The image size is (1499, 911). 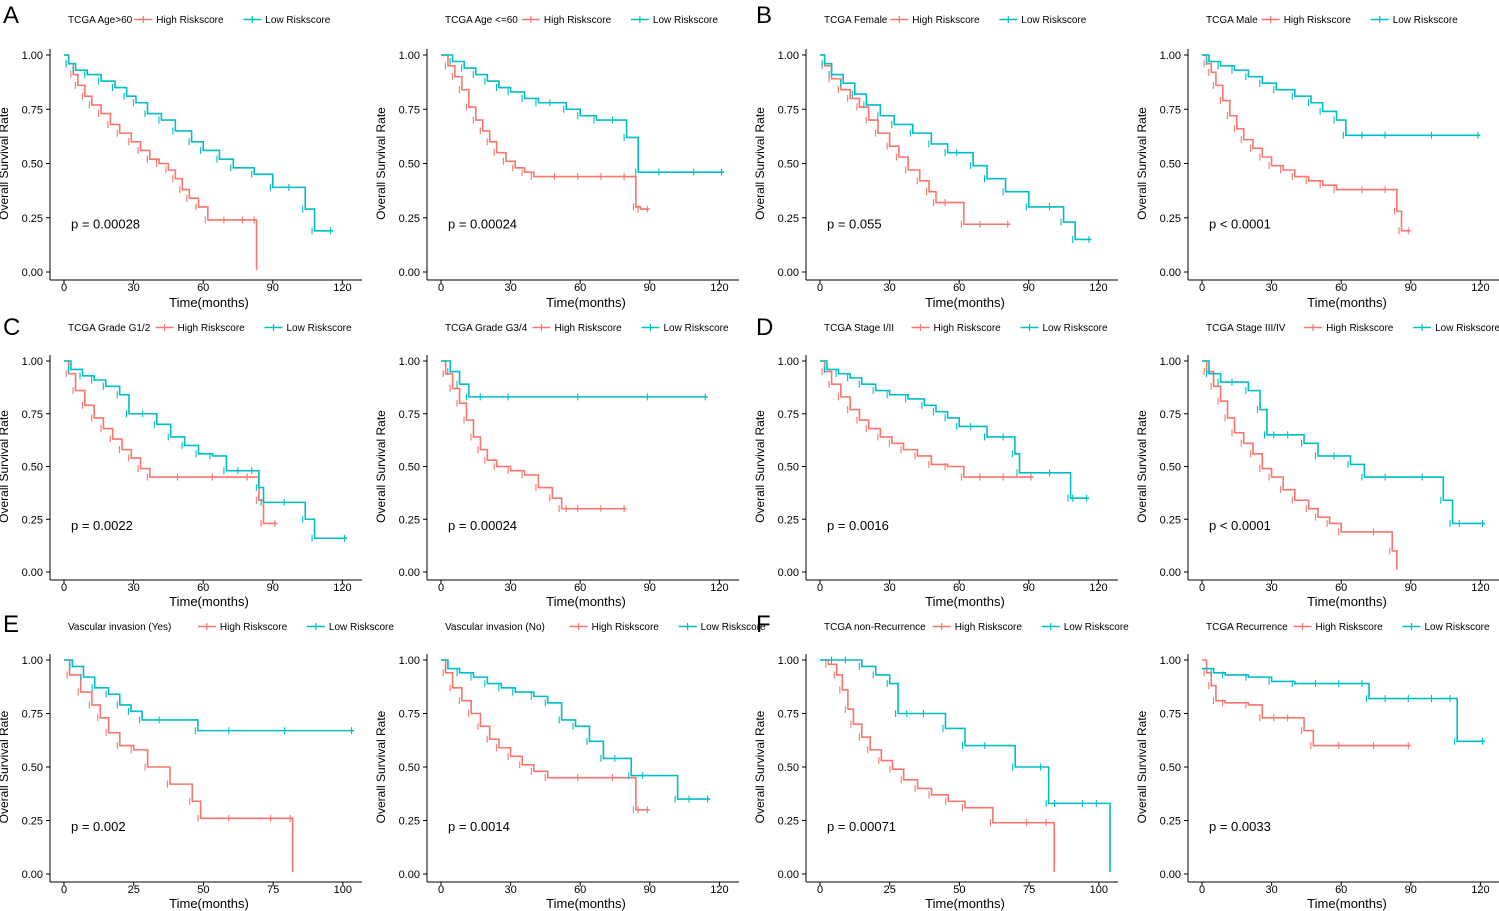 What do you see at coordinates (856, 20) in the screenshot?
I see `plot-title: TCGA Female` at bounding box center [856, 20].